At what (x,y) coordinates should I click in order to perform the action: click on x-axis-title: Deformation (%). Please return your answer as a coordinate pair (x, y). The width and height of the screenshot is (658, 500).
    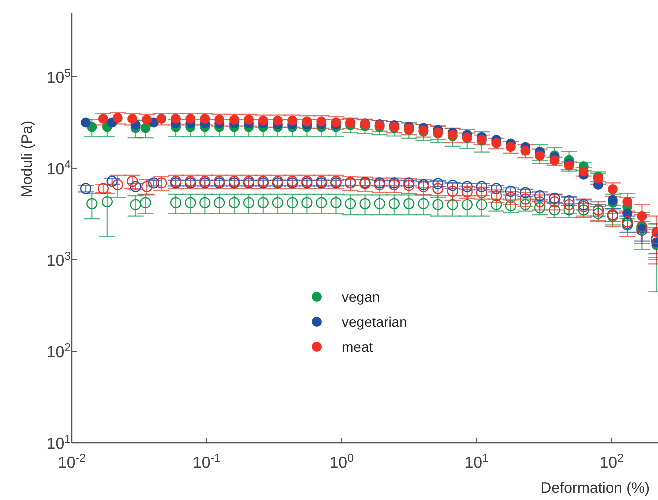
    Looking at the image, I should click on (595, 488).